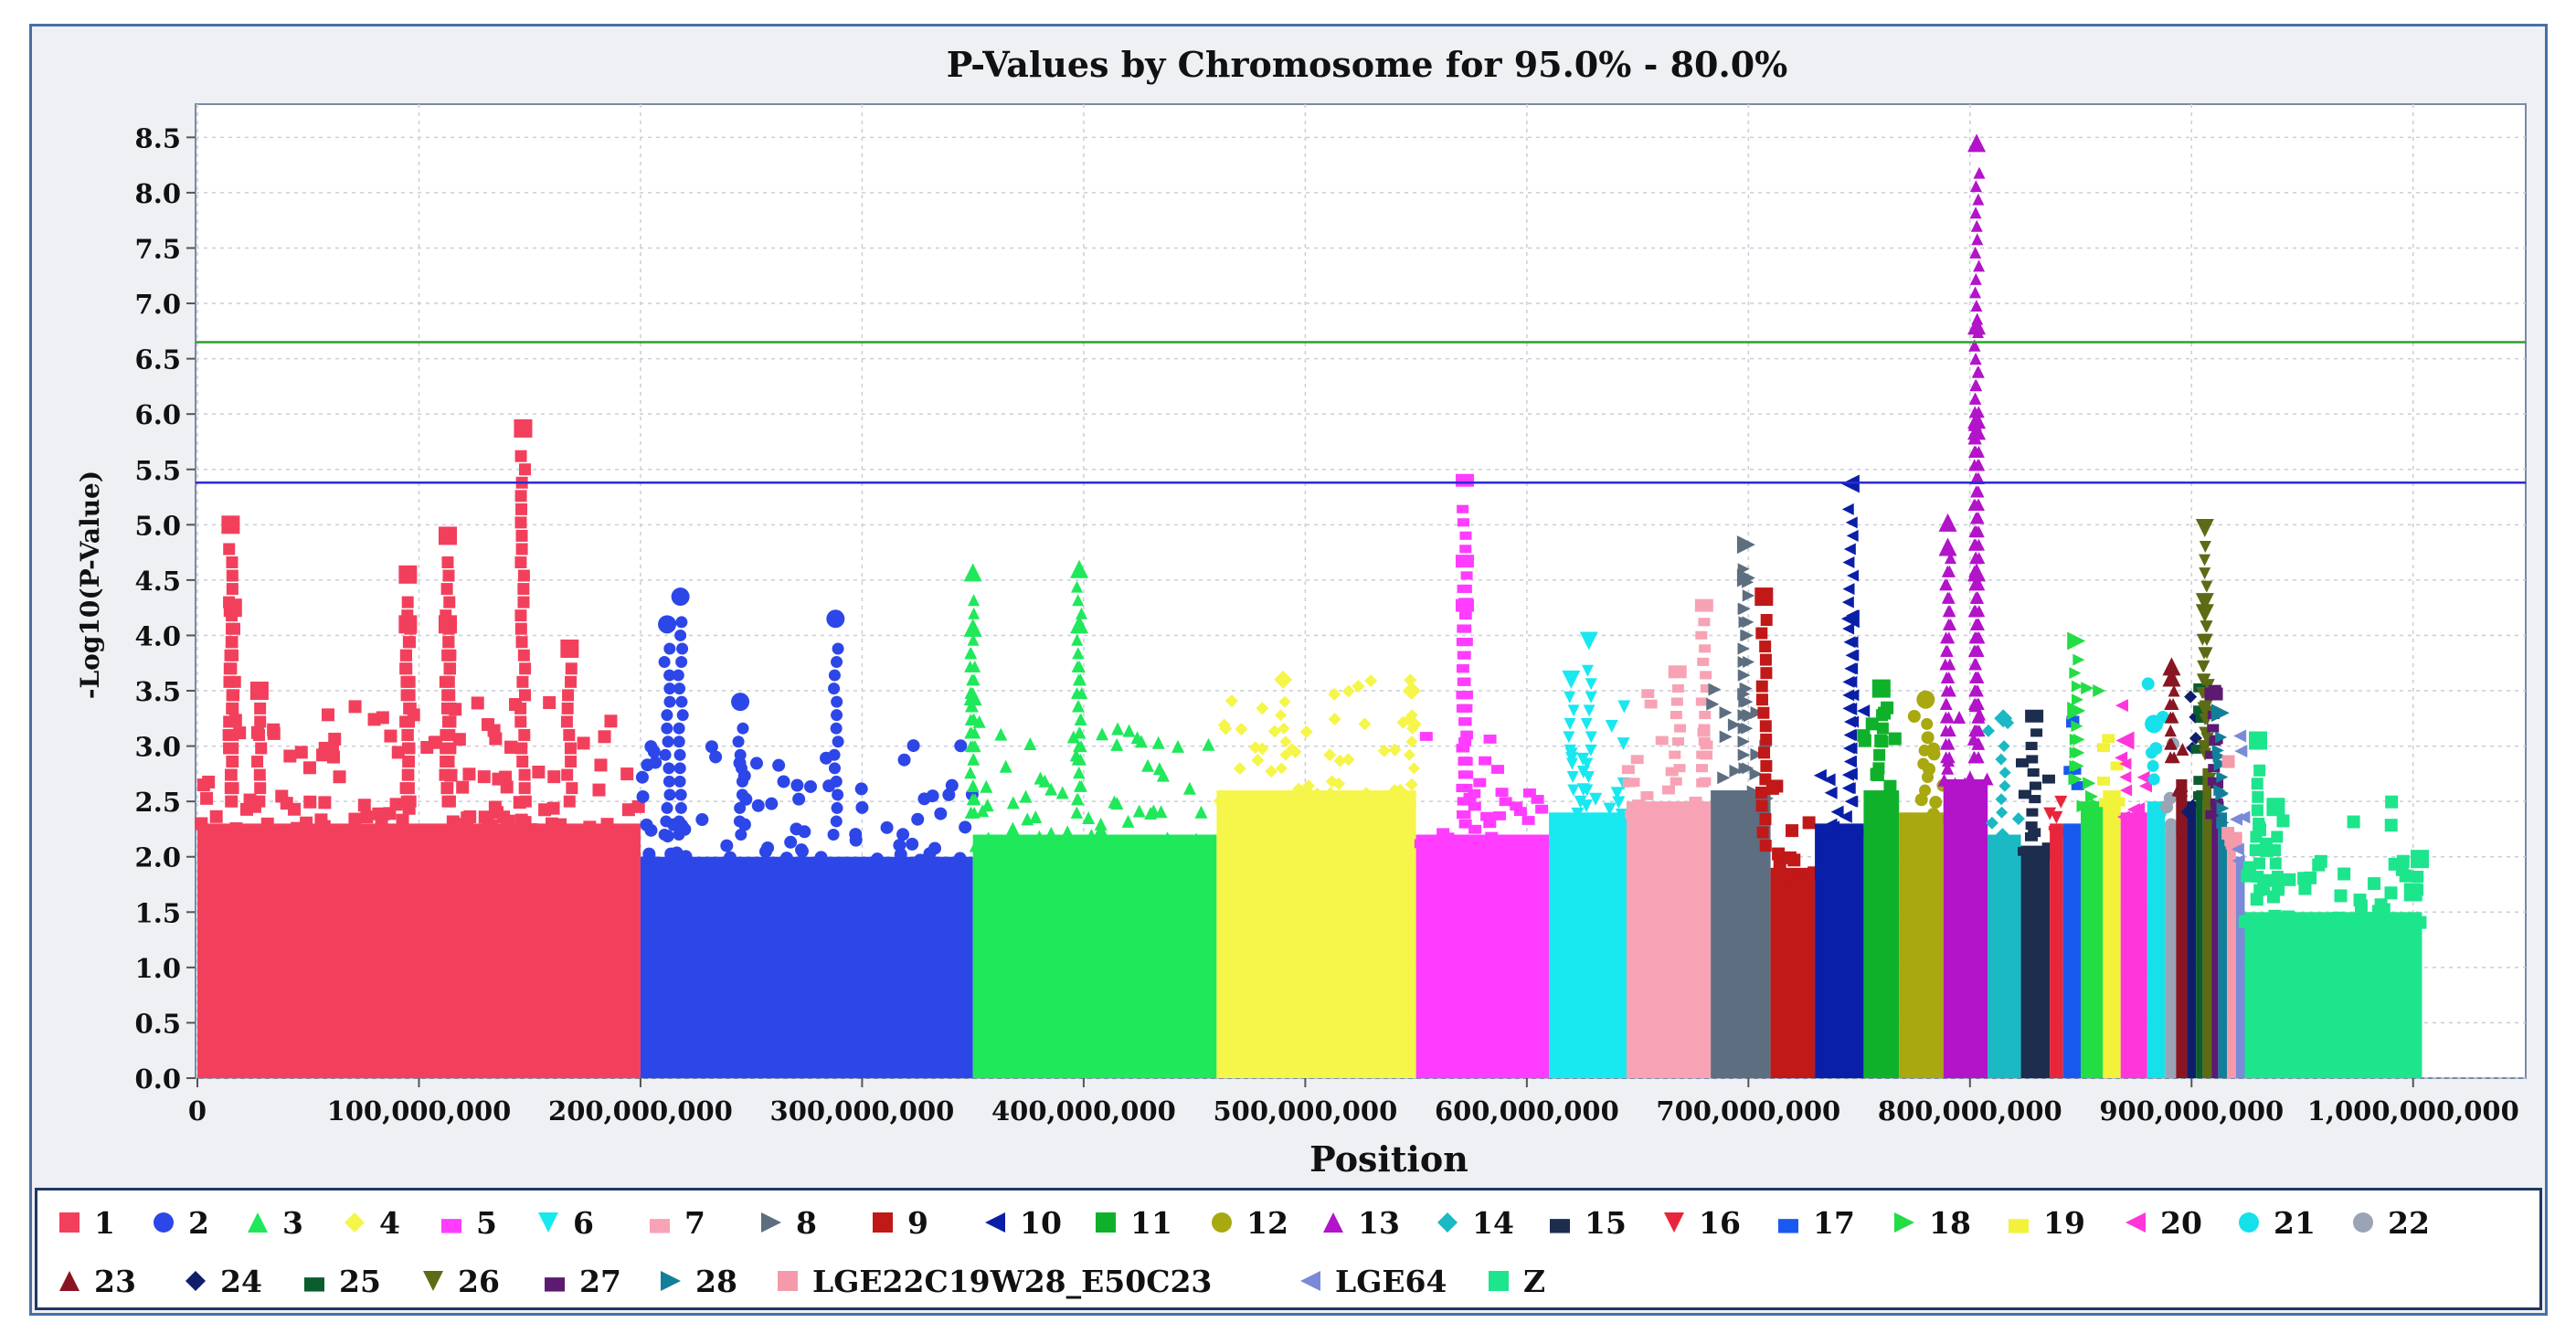 The height and width of the screenshot is (1344, 2576). Describe the element at coordinates (1527, 1111) in the screenshot. I see `x-tick-label: 600,000,000` at that location.